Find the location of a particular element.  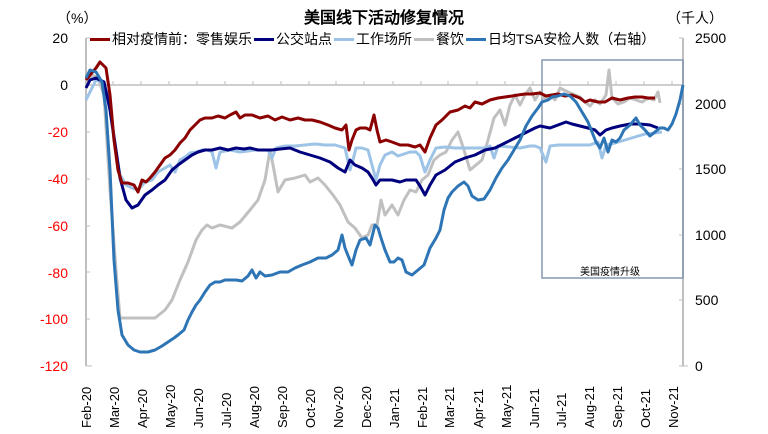

annotation-box is located at coordinates (612, 169).